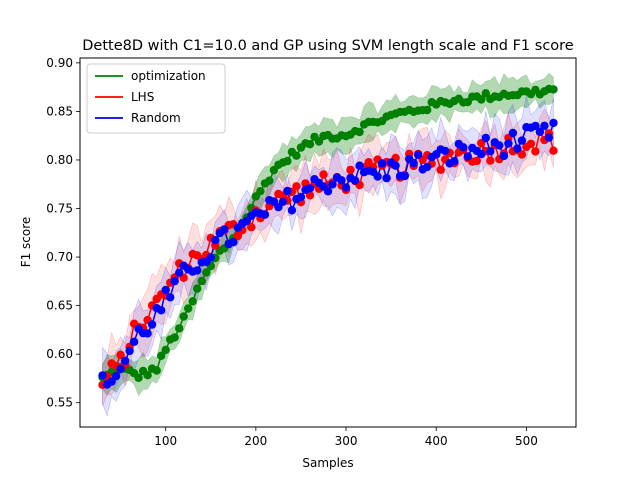 This screenshot has height=480, width=640. Describe the element at coordinates (165, 441) in the screenshot. I see `x-tick-label: 100` at that location.